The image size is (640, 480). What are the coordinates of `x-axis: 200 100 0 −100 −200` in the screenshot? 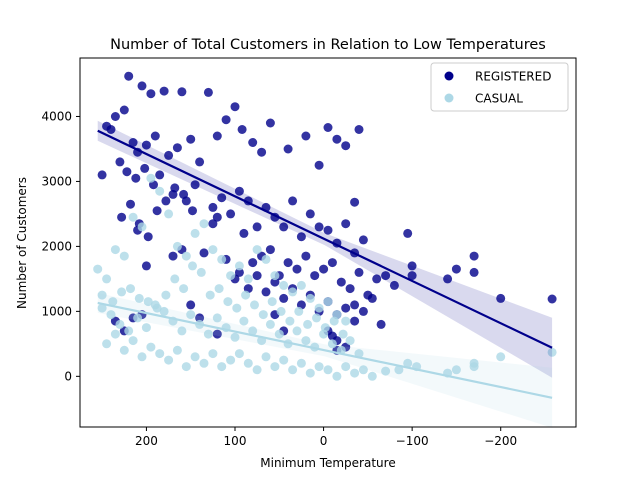 It's located at (326, 437).